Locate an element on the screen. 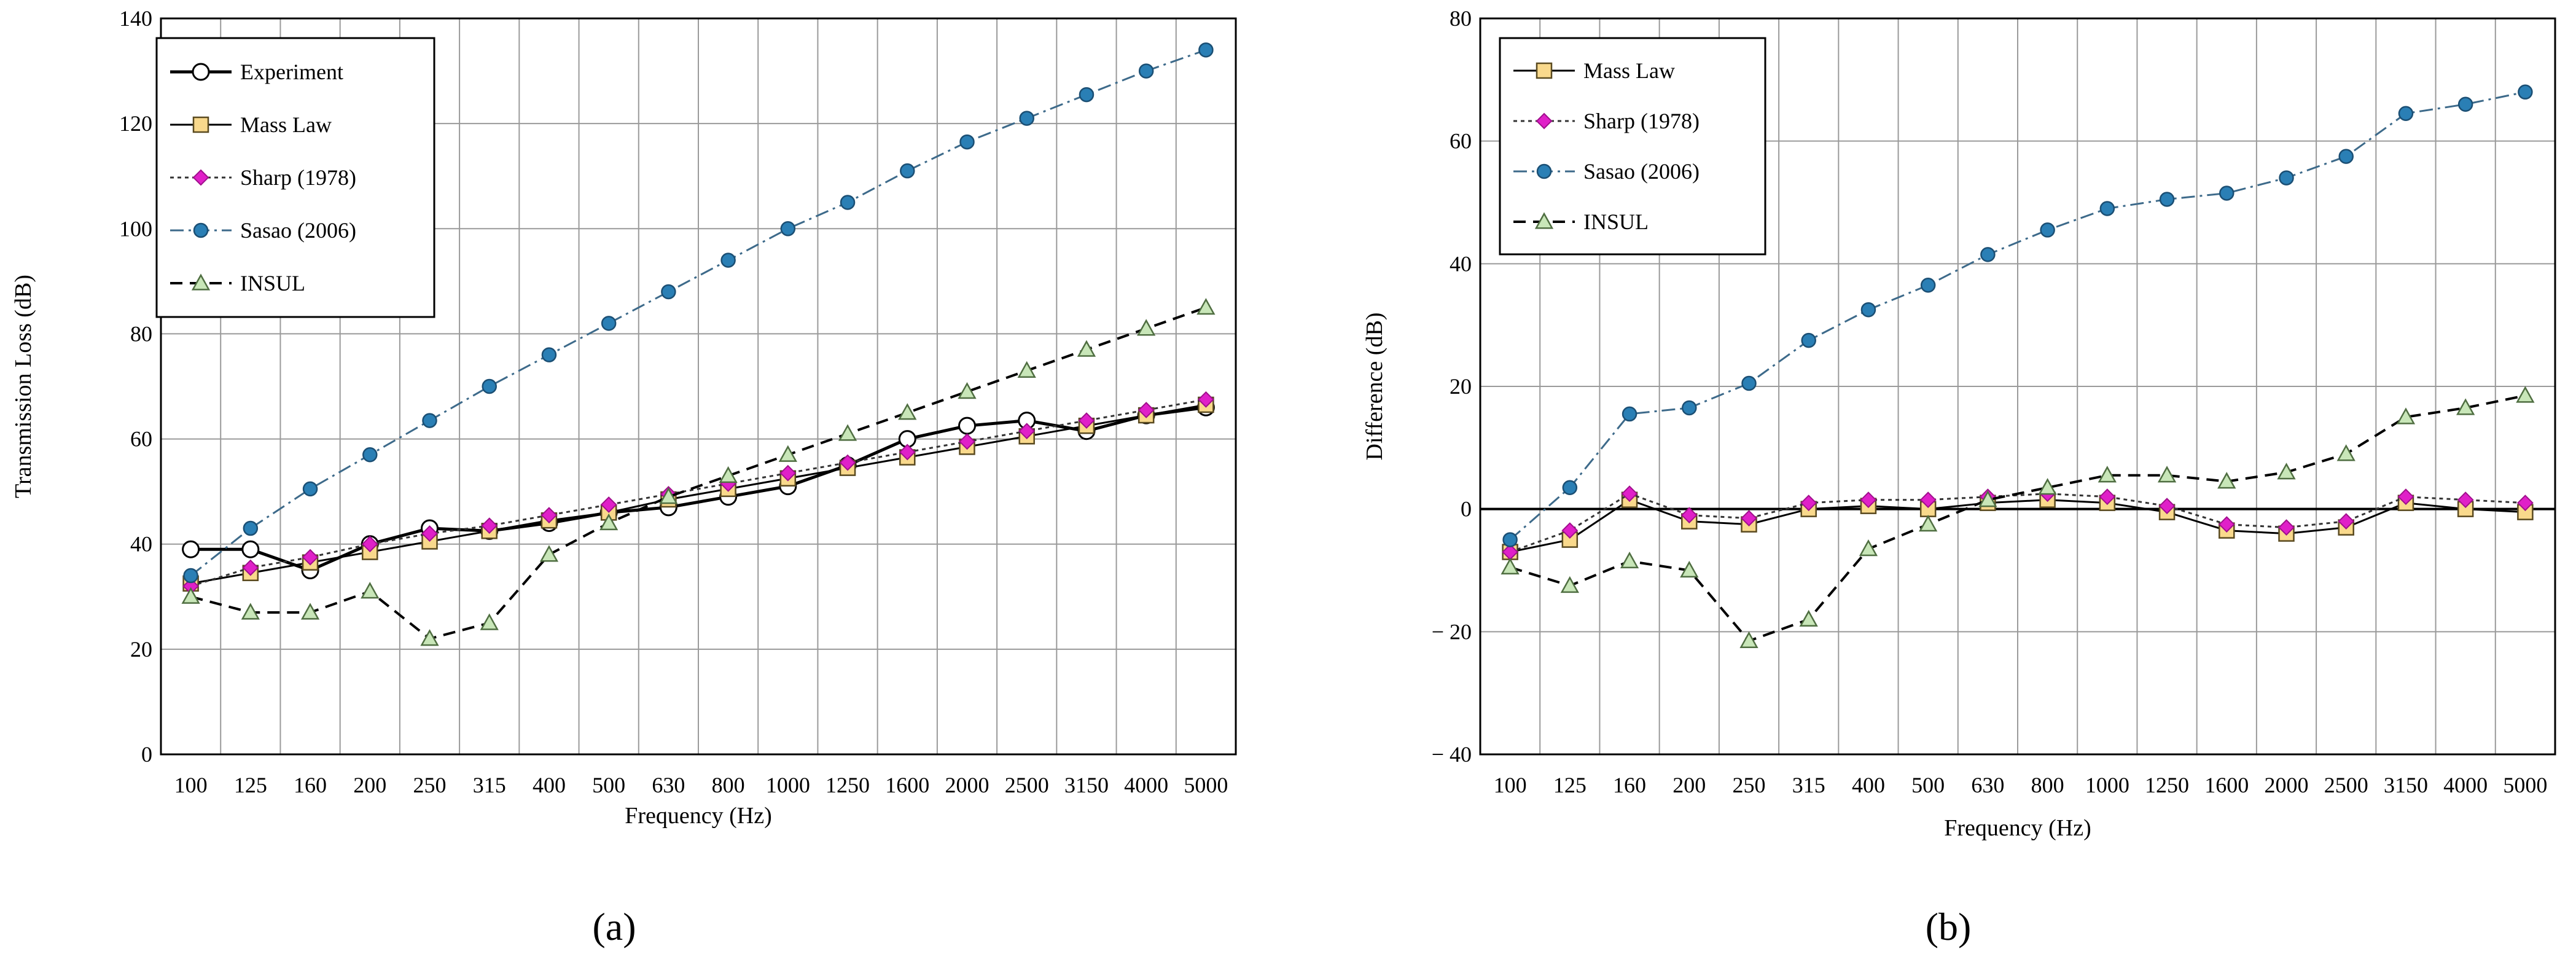  y-tick-label: − 40 is located at coordinates (1452, 754).